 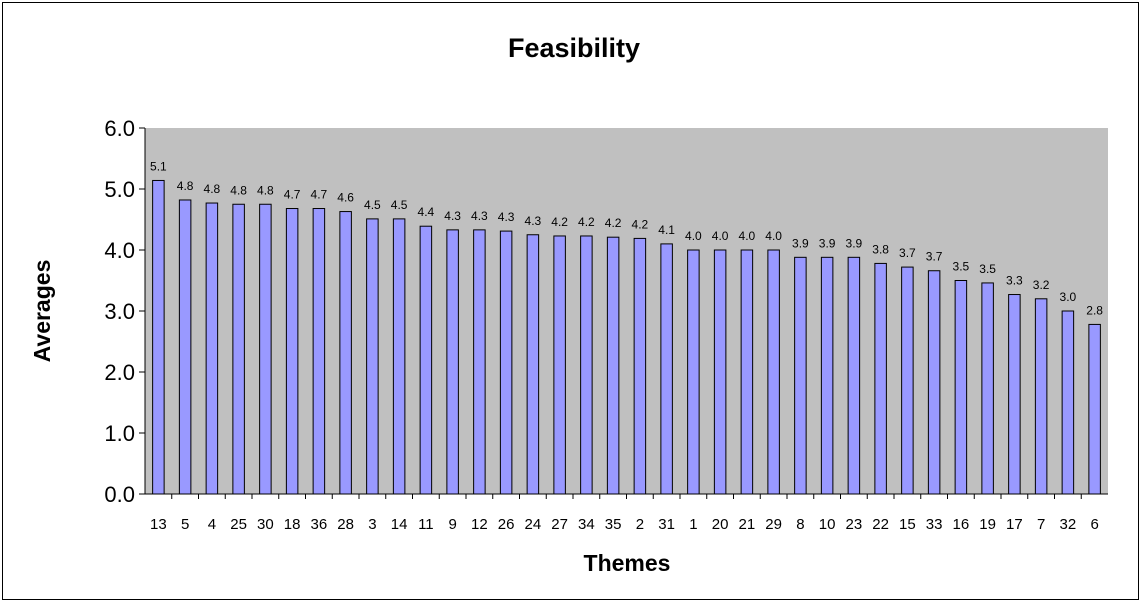 I want to click on data-label-theme-27: 4.2, so click(x=559, y=222).